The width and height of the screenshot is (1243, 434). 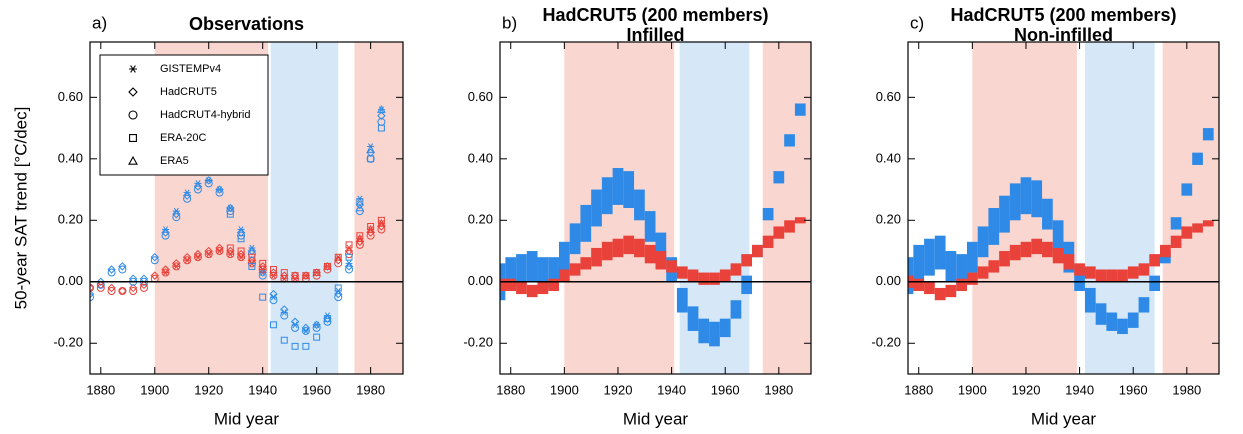 I want to click on legend-label: ERA5, so click(x=174, y=161).